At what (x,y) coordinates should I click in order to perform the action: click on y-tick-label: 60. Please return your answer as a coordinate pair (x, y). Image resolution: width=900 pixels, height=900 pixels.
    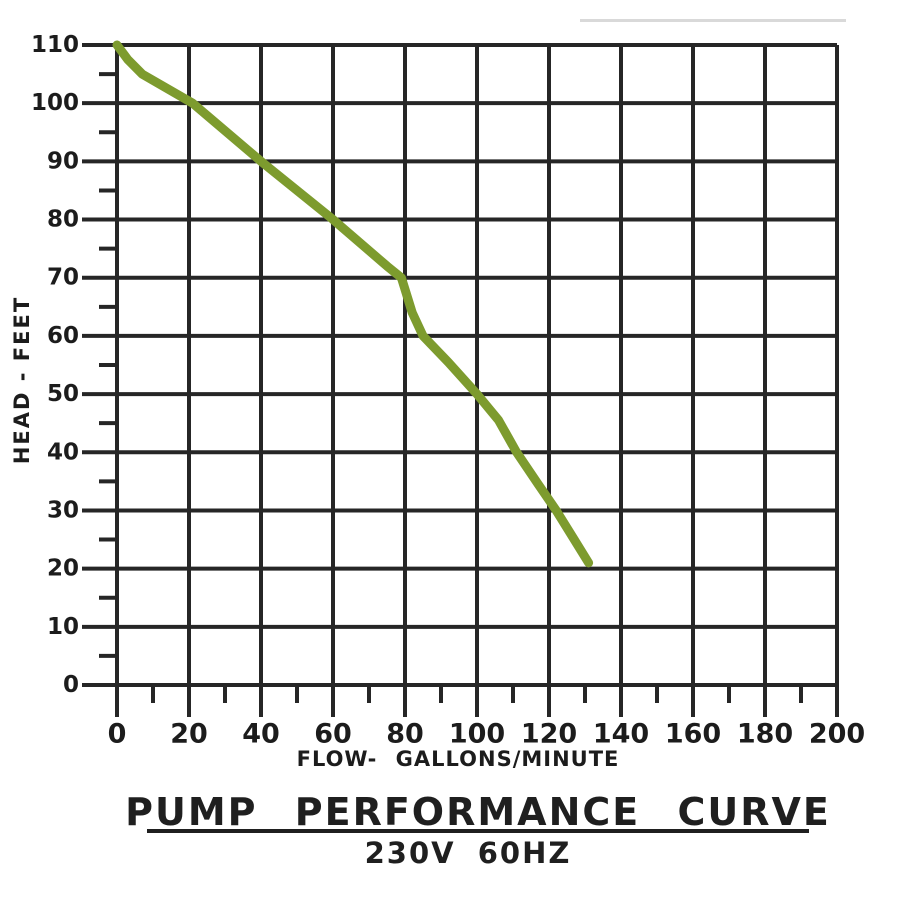
    Looking at the image, I should click on (63, 336).